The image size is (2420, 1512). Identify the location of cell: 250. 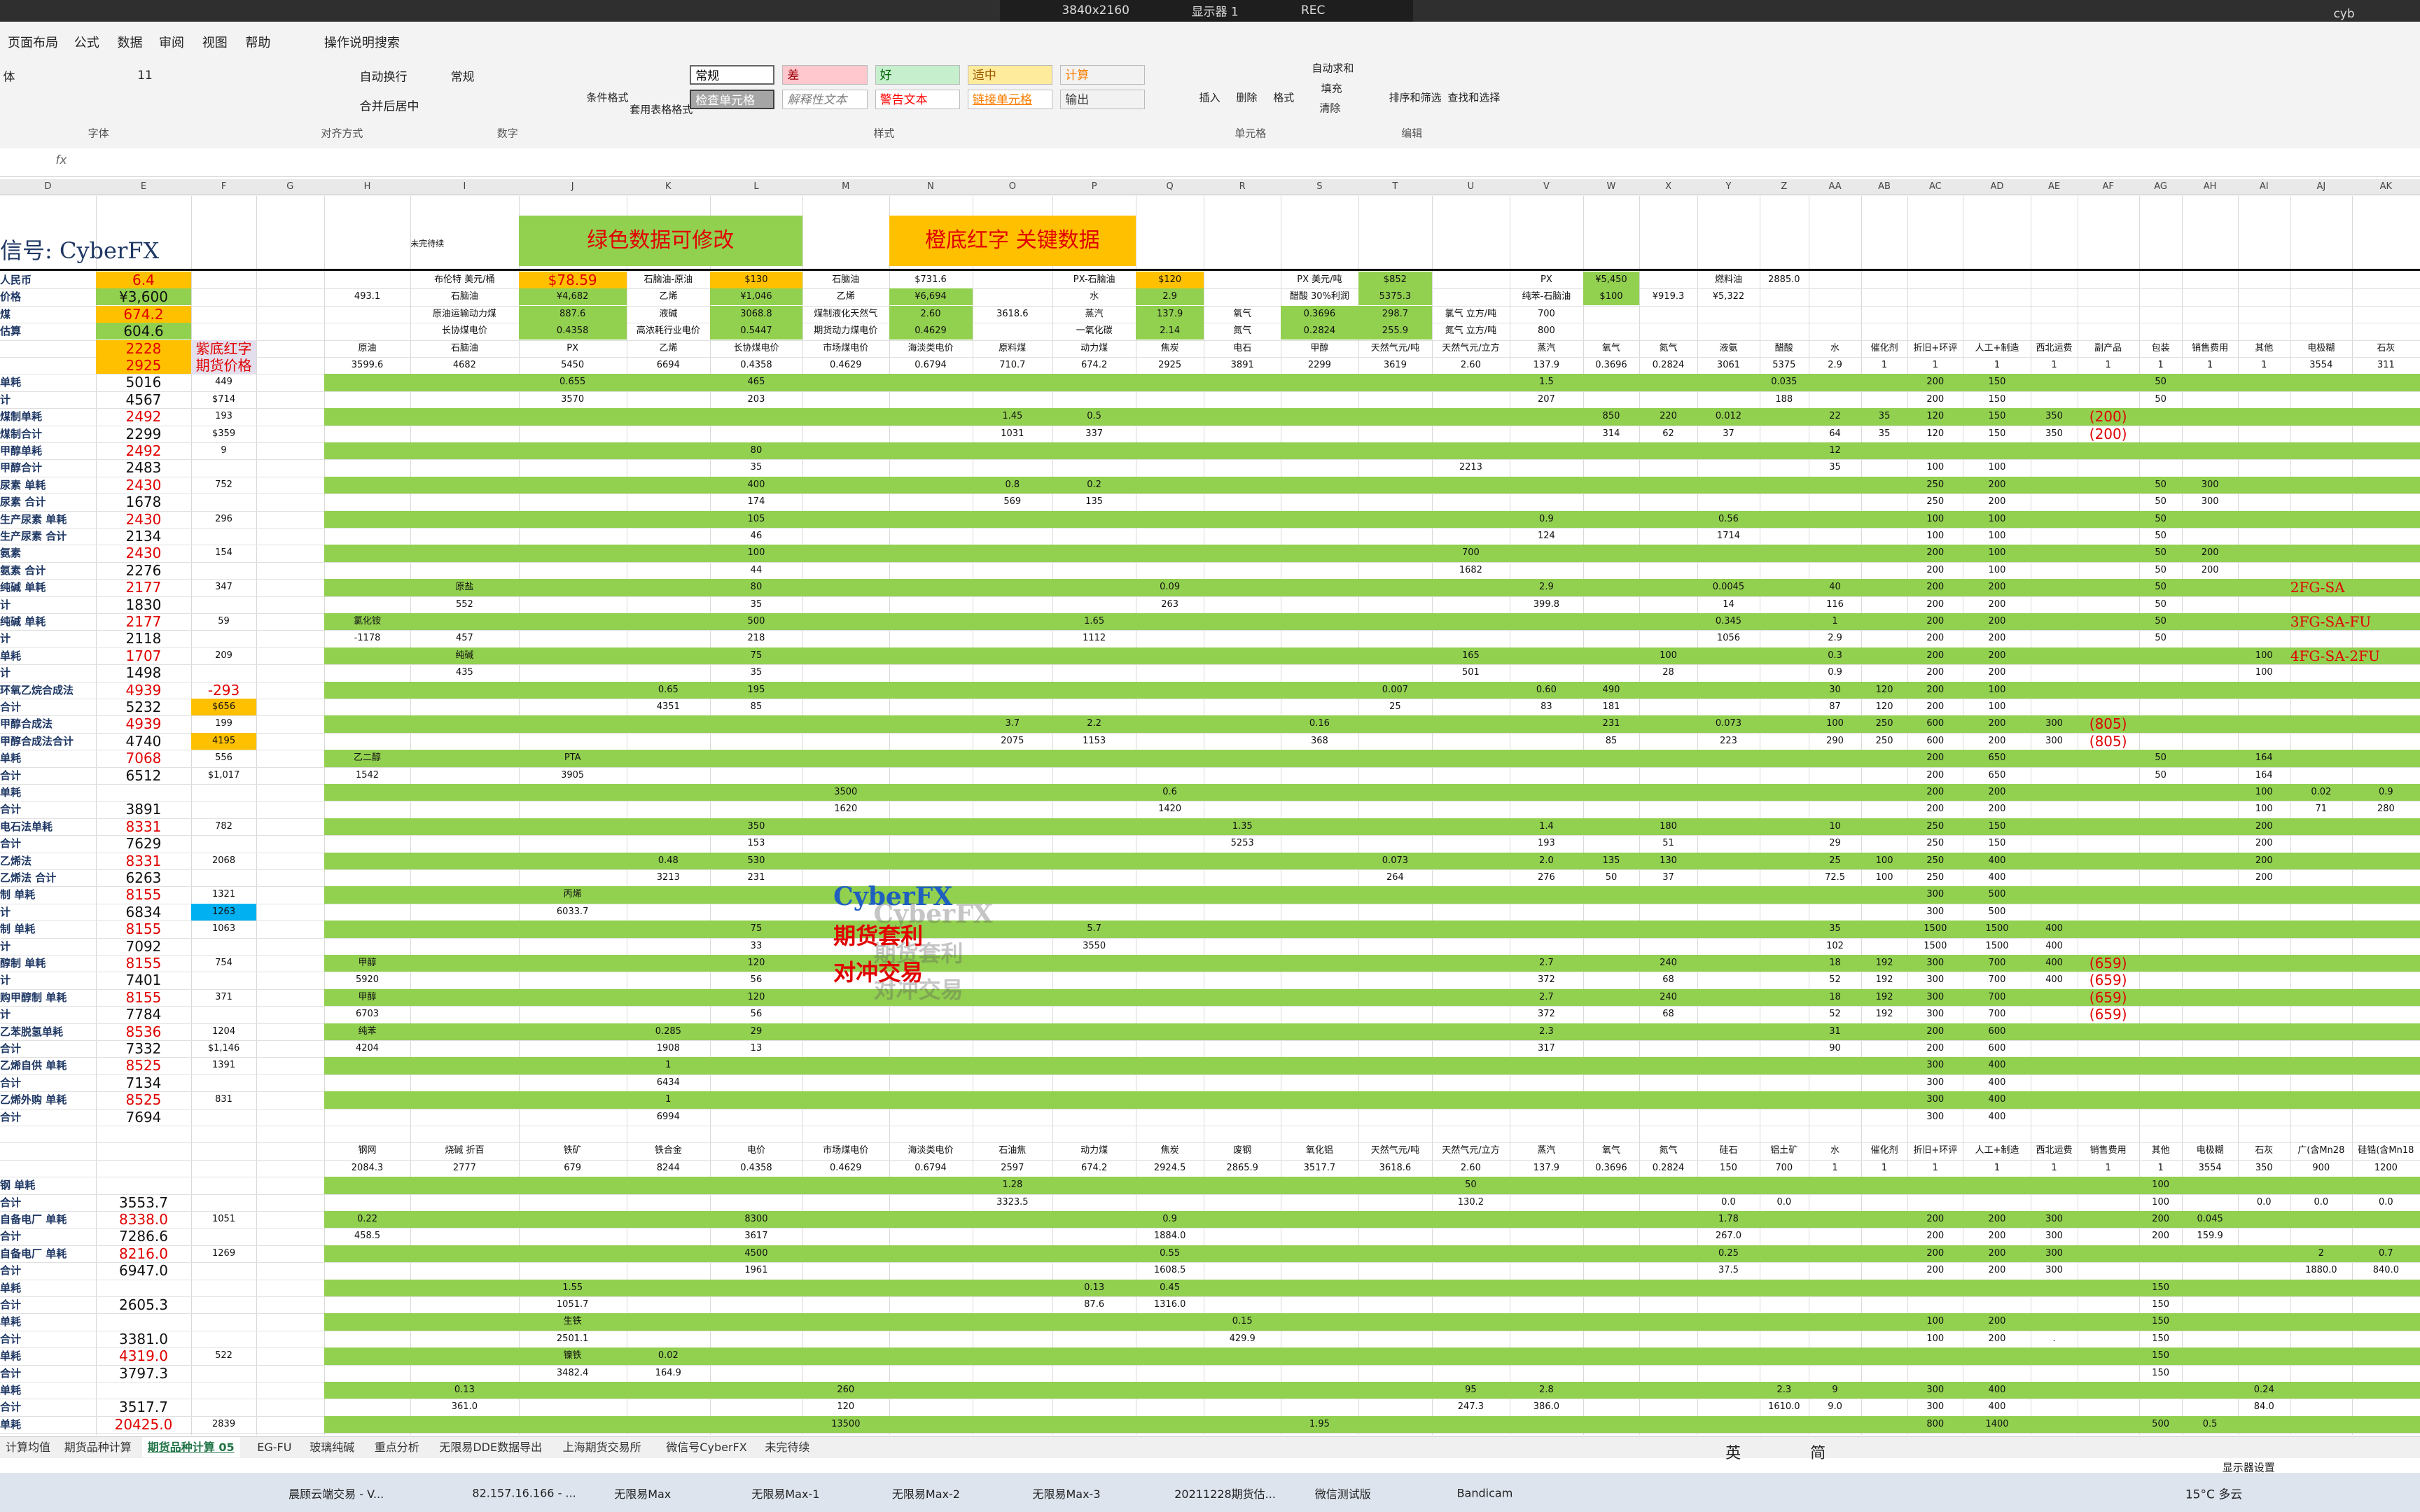
(1935, 484).